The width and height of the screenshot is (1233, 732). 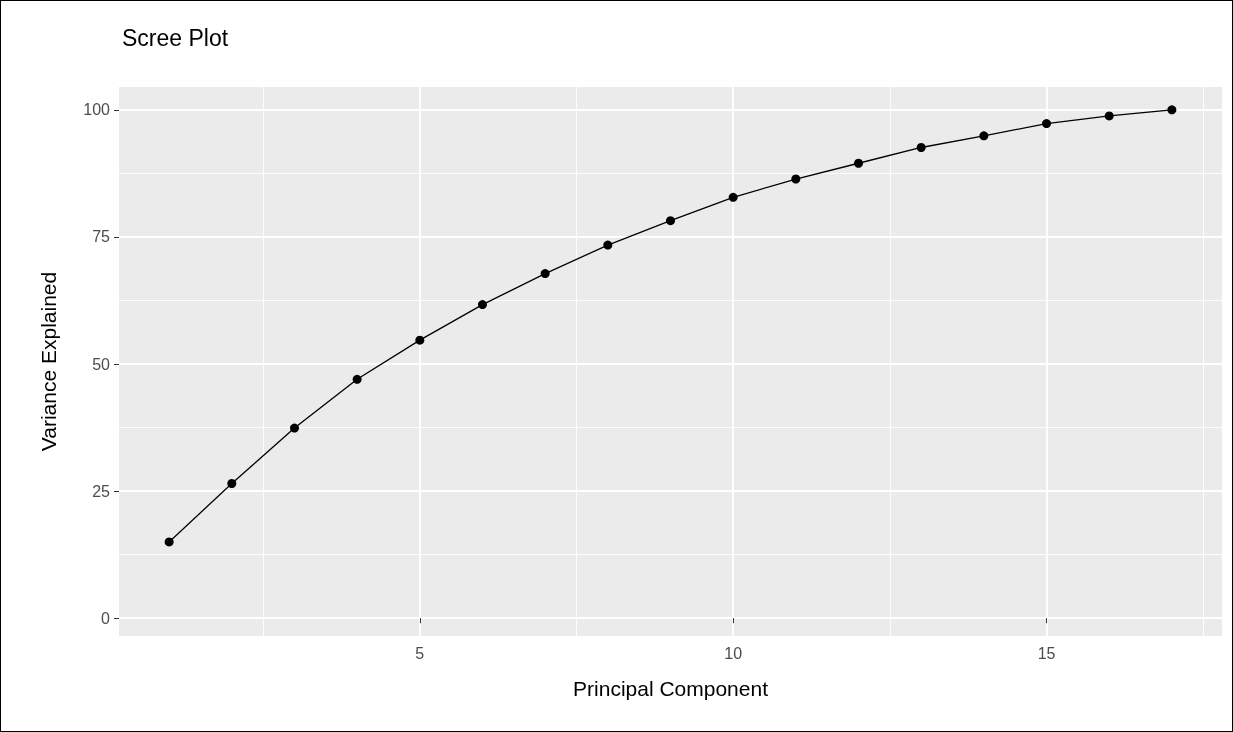 I want to click on y-tick-label: 25, so click(x=101, y=491).